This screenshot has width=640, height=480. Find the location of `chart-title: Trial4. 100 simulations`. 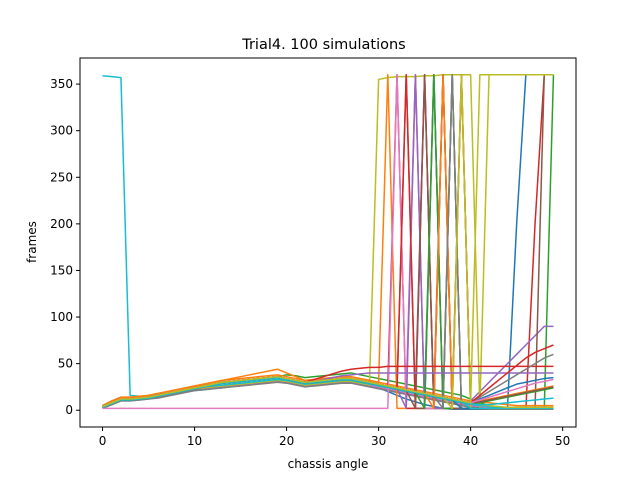

chart-title: Trial4. 100 simulations is located at coordinates (323, 45).